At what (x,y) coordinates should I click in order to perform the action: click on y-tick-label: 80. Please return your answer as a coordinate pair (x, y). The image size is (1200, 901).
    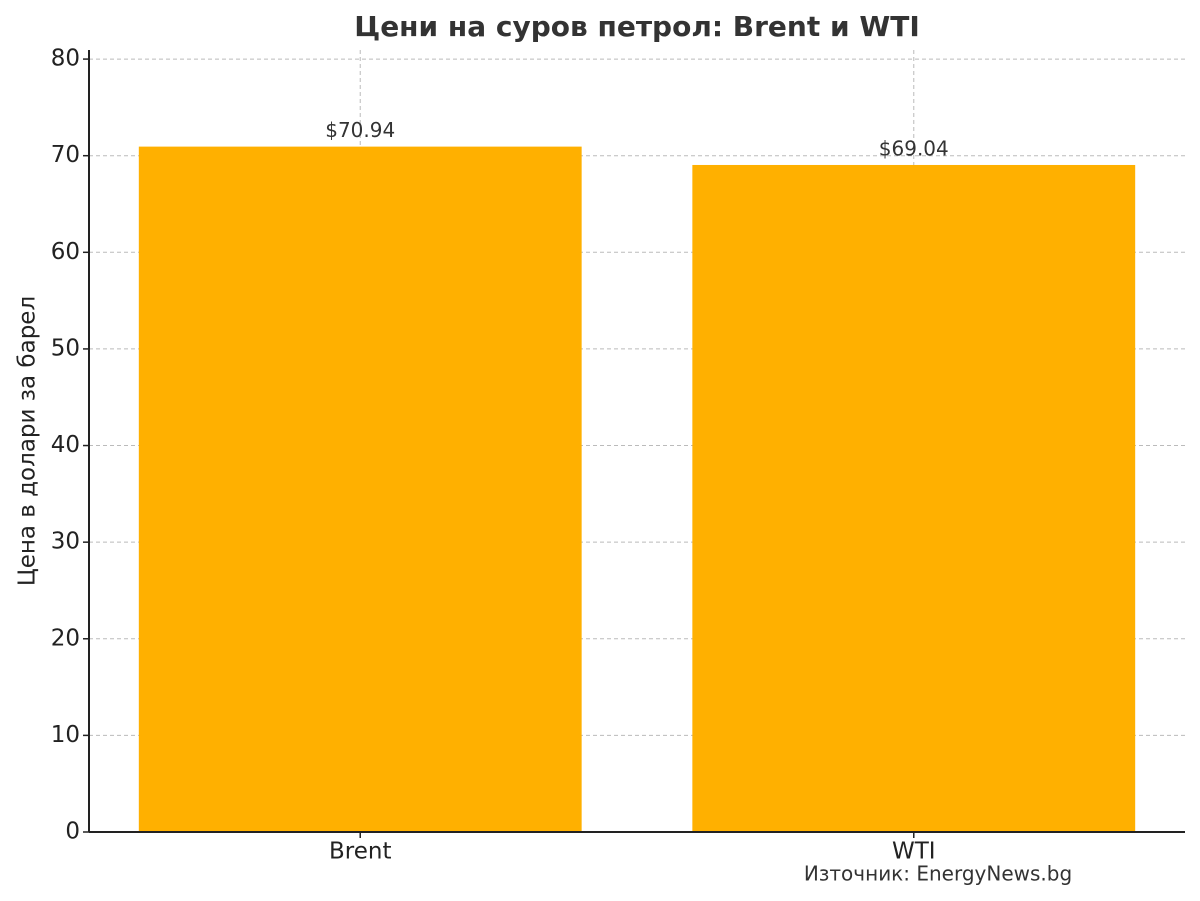
    Looking at the image, I should click on (65, 59).